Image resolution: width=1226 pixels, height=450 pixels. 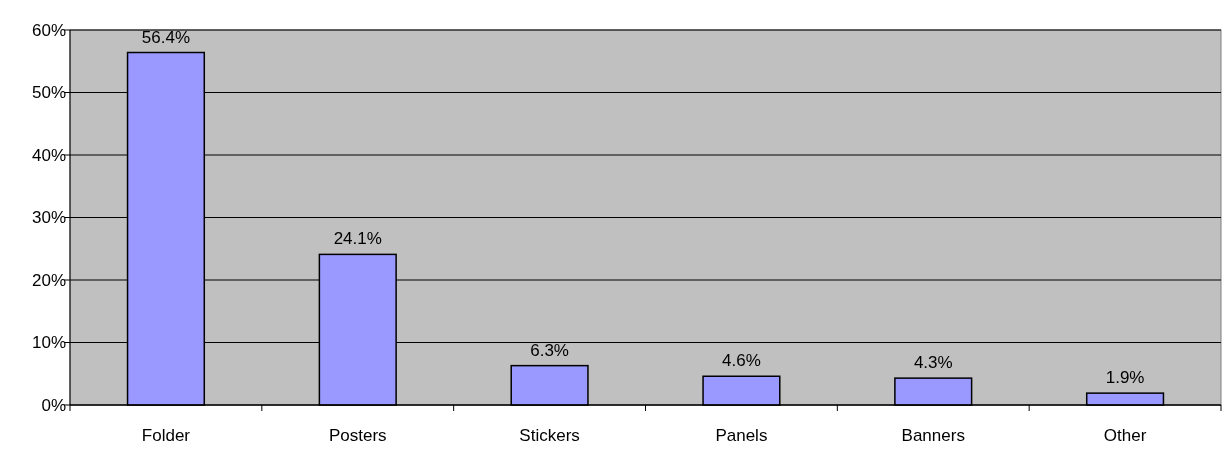 What do you see at coordinates (357, 239) in the screenshot?
I see `data-label: 24.1%` at bounding box center [357, 239].